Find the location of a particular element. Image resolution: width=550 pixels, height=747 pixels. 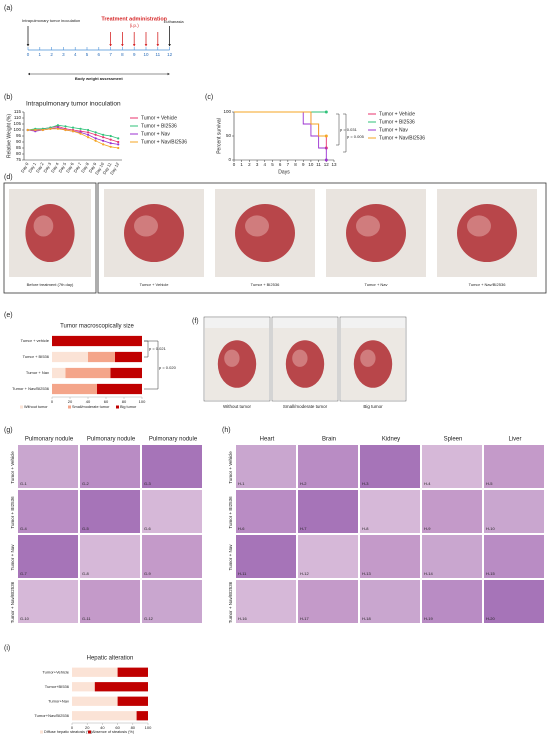

x-tick-label: 0 is located at coordinates (234, 164).